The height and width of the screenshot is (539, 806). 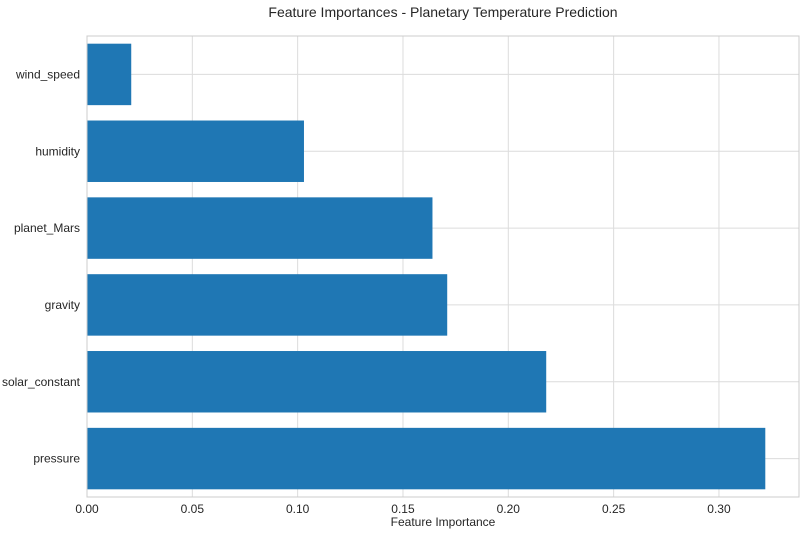 What do you see at coordinates (87, 509) in the screenshot?
I see `x-tick-label: 0.00` at bounding box center [87, 509].